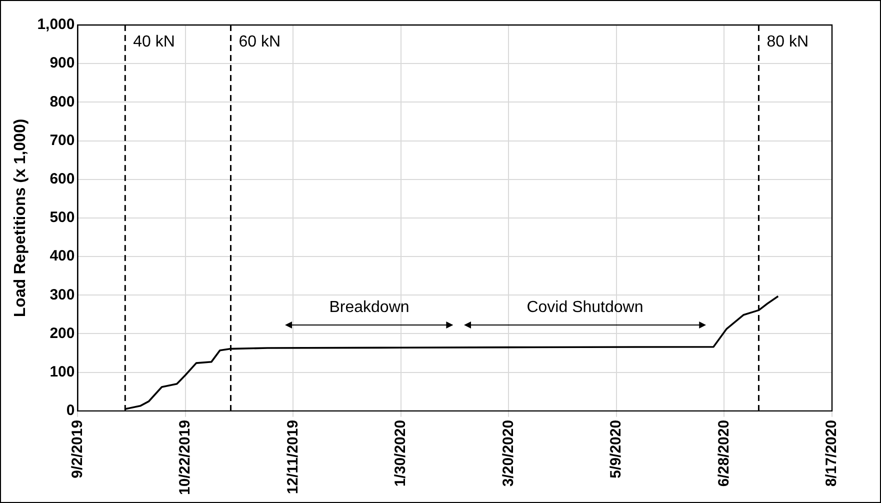  Describe the element at coordinates (259, 41) in the screenshot. I see `ref-line-label: 60 kN` at that location.